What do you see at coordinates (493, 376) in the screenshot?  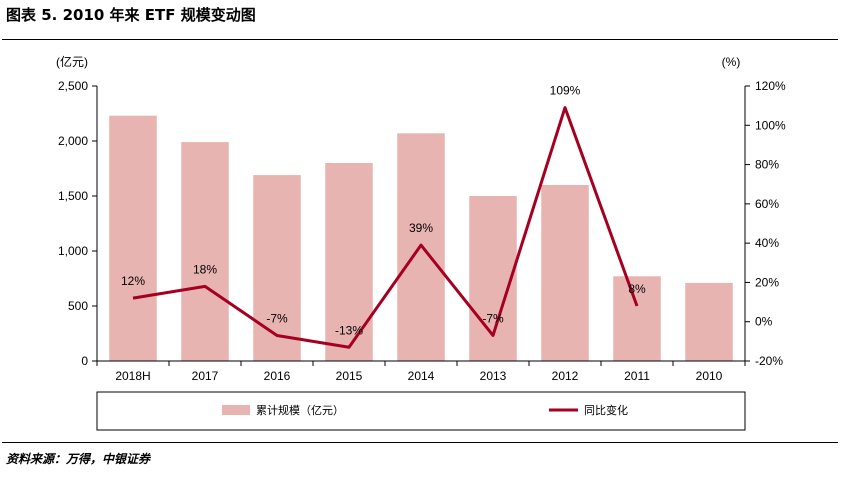 I see `x-tick-label-2013: 2013` at bounding box center [493, 376].